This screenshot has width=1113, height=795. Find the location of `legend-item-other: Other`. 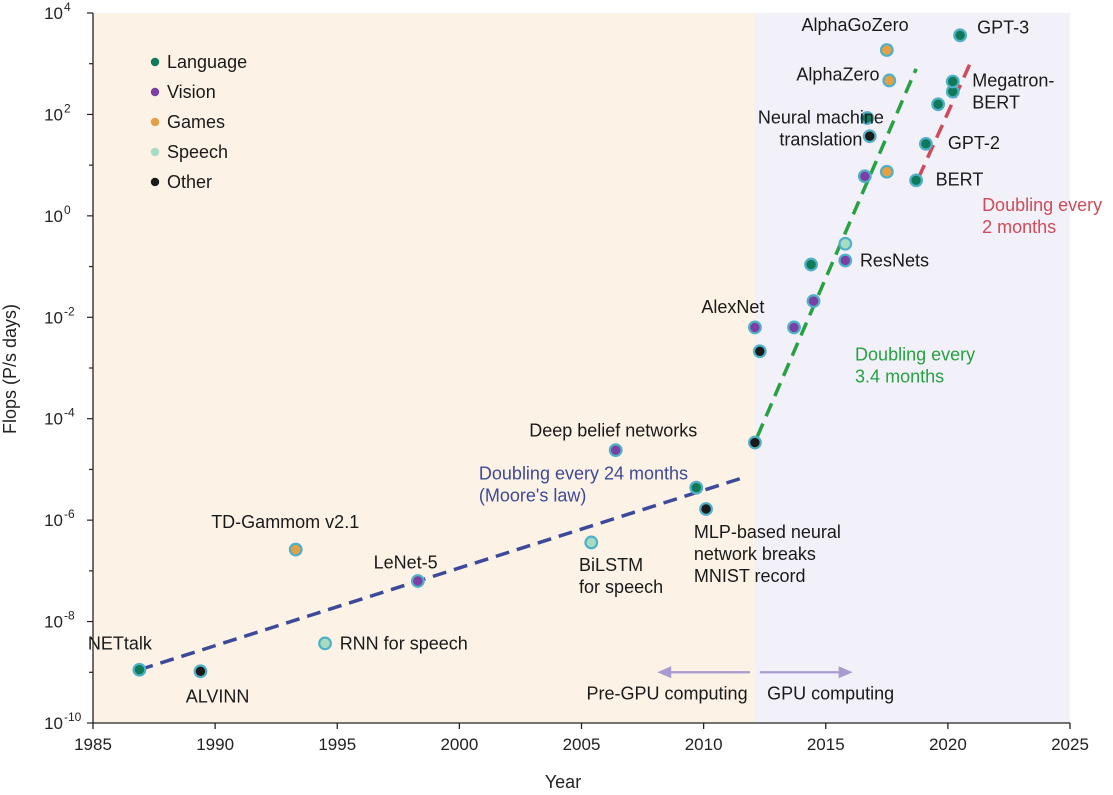

legend-item-other: Other is located at coordinates (181, 182).